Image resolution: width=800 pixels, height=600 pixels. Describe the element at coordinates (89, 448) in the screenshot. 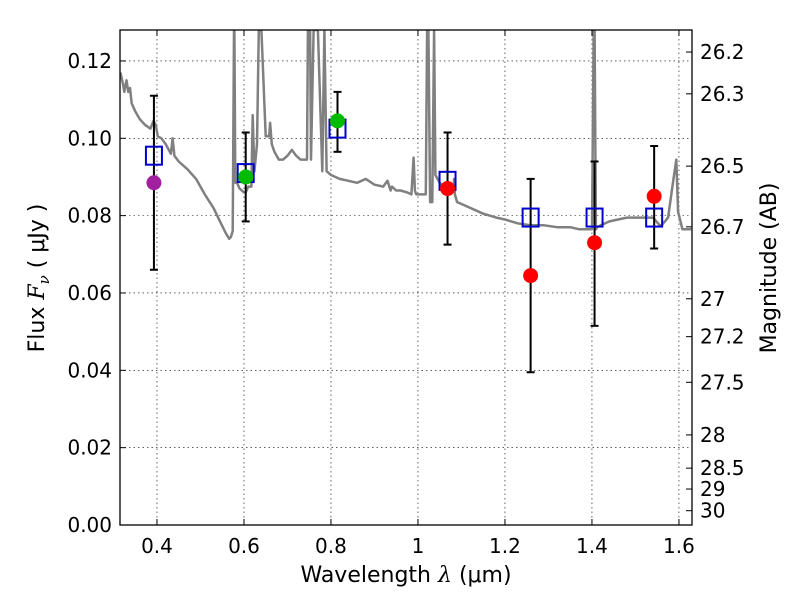

I see `y-tick-label: 0.02` at that location.